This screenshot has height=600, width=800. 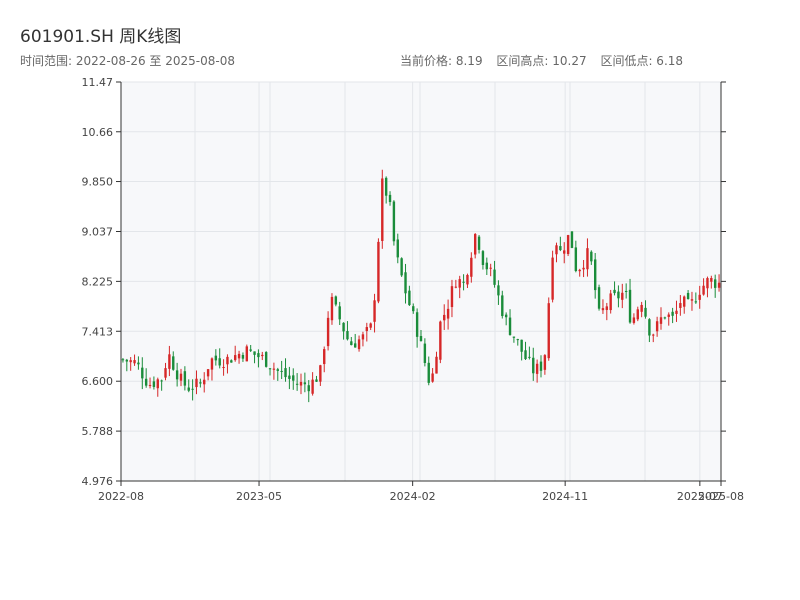 What do you see at coordinates (98, 182) in the screenshot?
I see `y-tick-label: 9.850` at bounding box center [98, 182].